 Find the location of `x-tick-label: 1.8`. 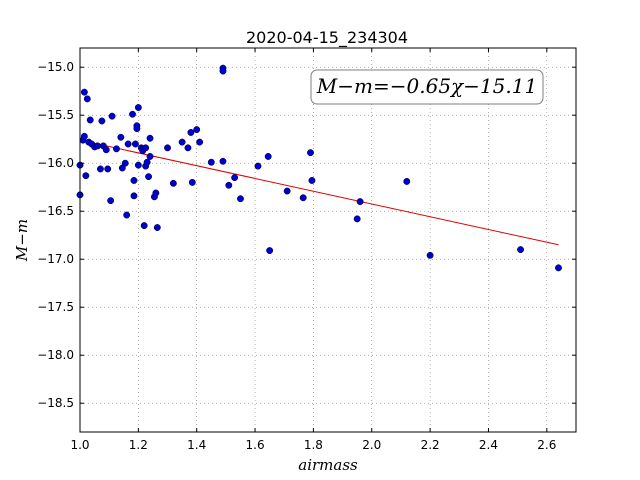

x-tick-label: 1.8 is located at coordinates (313, 445).